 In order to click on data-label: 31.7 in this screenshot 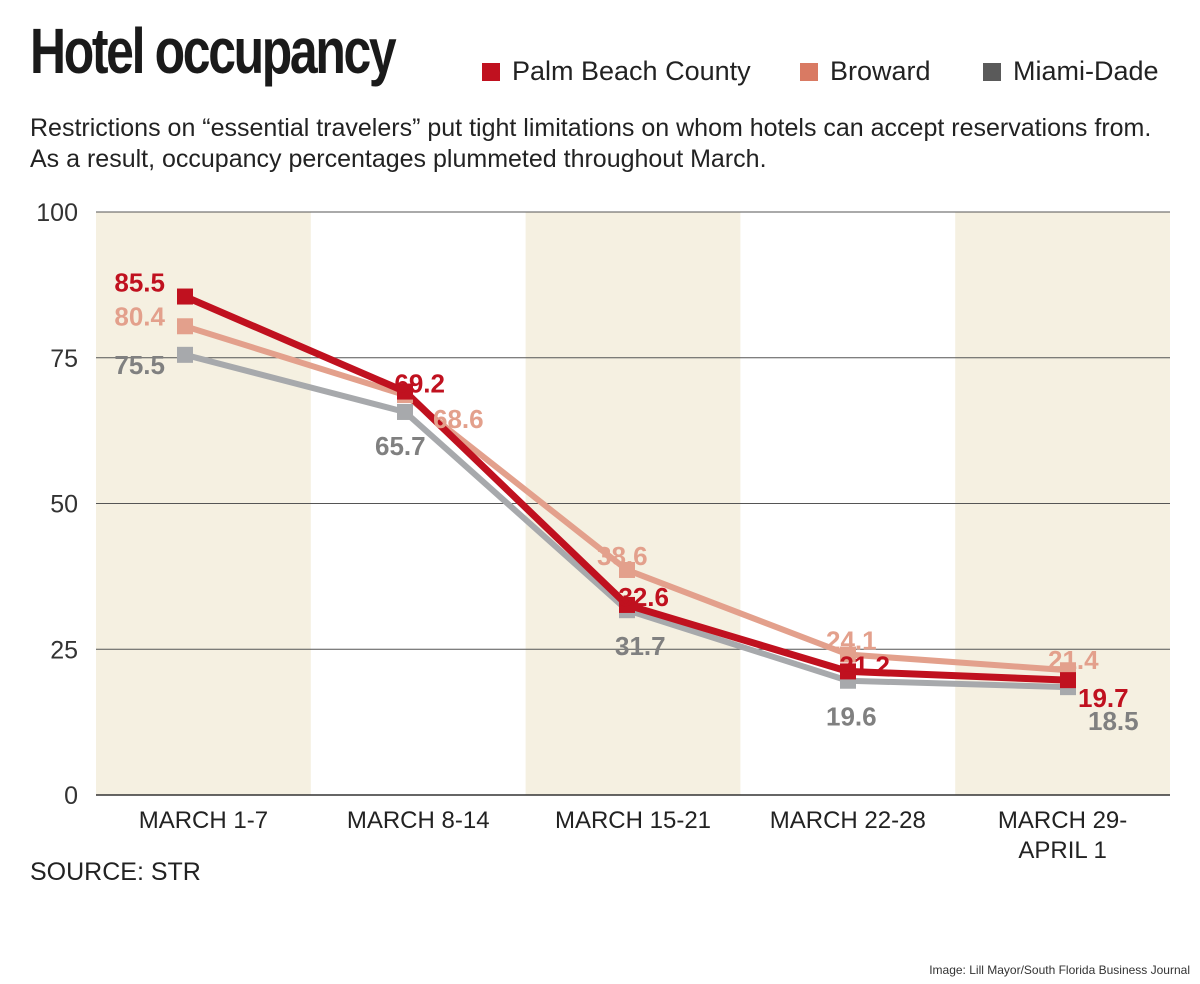, I will do `click(640, 646)`.